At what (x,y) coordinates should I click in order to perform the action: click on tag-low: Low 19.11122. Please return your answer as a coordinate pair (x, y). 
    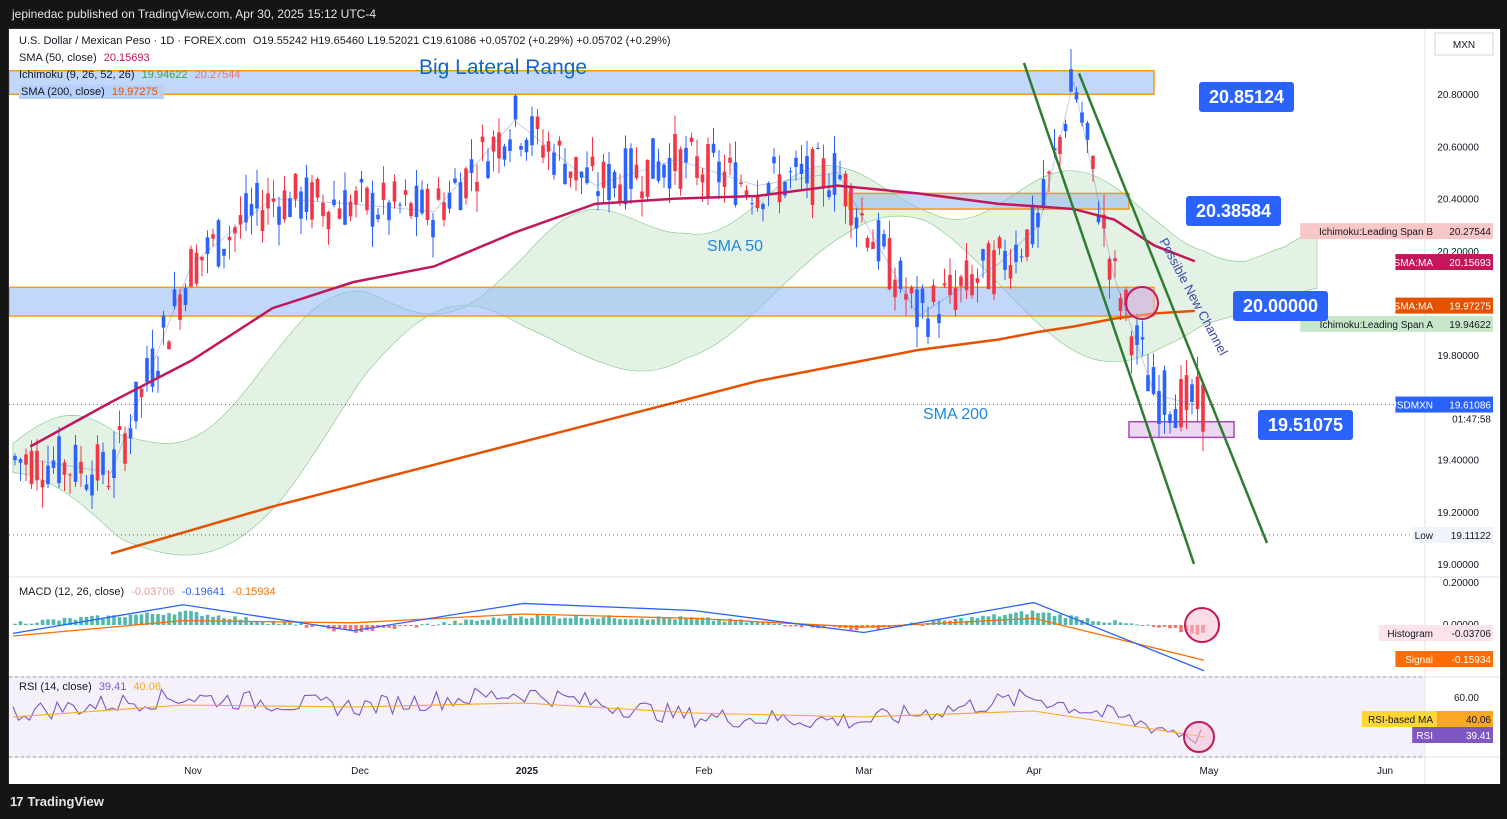
    Looking at the image, I should click on (1452, 534).